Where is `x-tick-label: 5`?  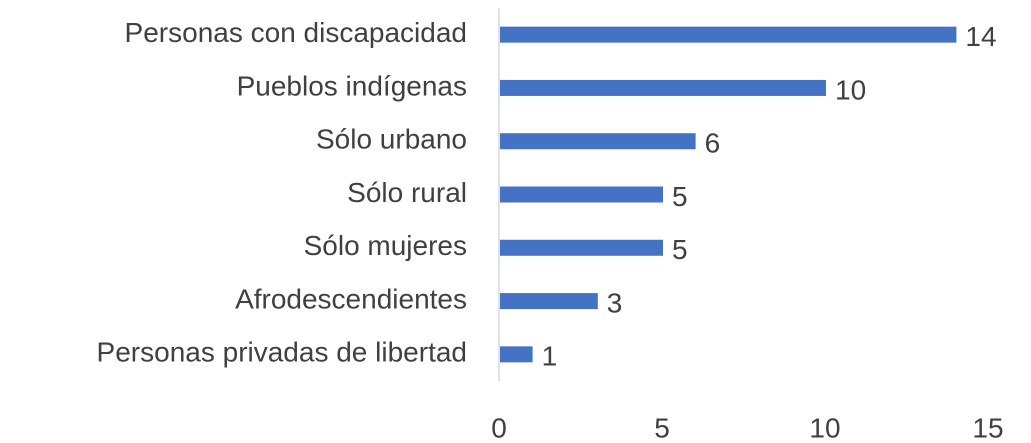
x-tick-label: 5 is located at coordinates (662, 427).